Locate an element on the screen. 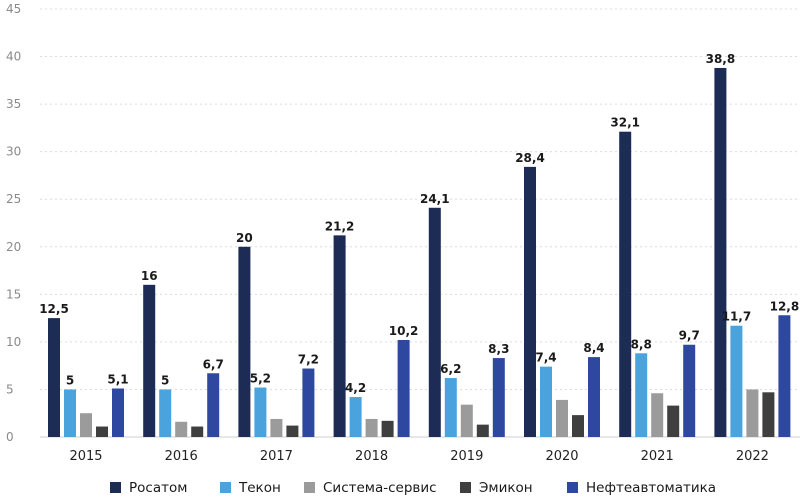  x-tick-label: 2016 is located at coordinates (181, 456).